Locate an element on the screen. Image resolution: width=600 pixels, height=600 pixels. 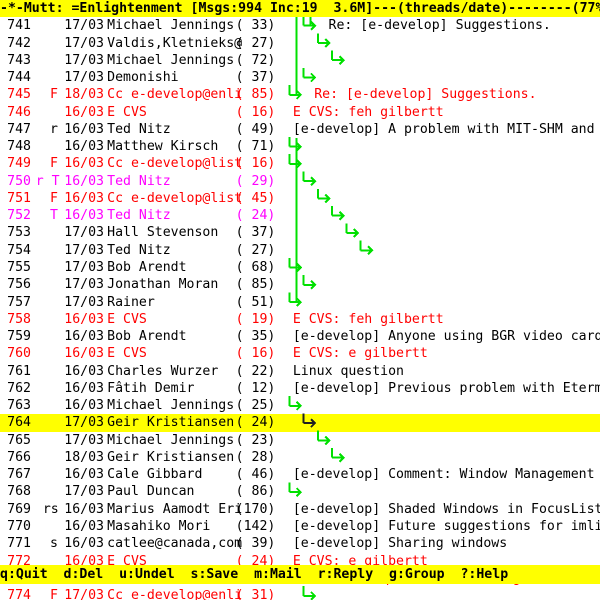
message-row: 758 16/03 E CVS ( 19) E CVS: feh gilbertt is located at coordinates (300, 319).